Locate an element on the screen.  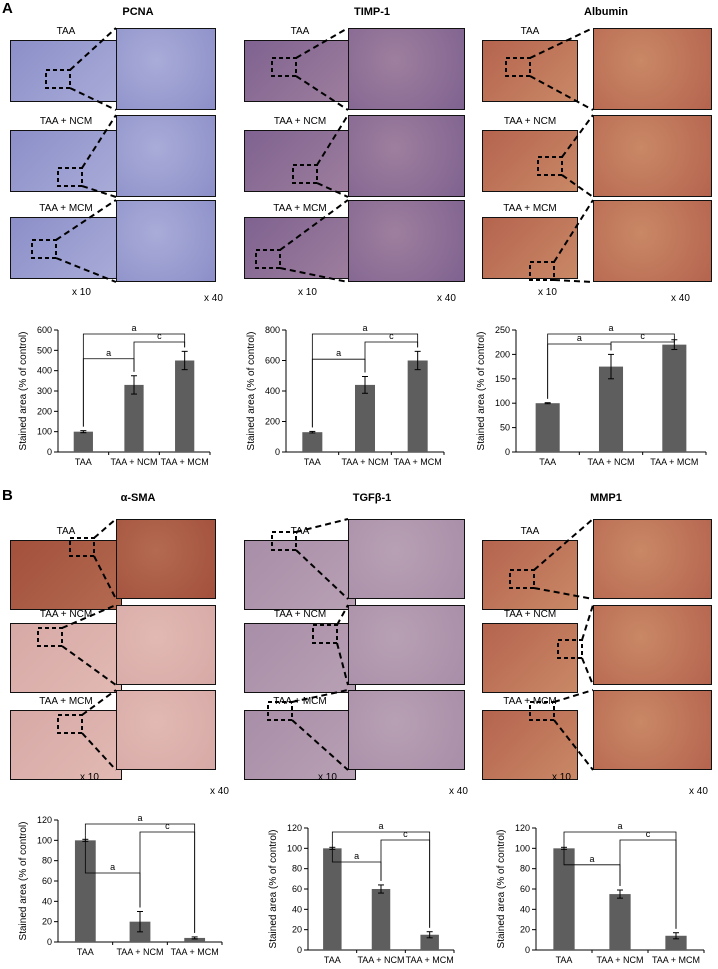
column-title-tgfb1: TGFβ-1 is located at coordinates (372, 498).